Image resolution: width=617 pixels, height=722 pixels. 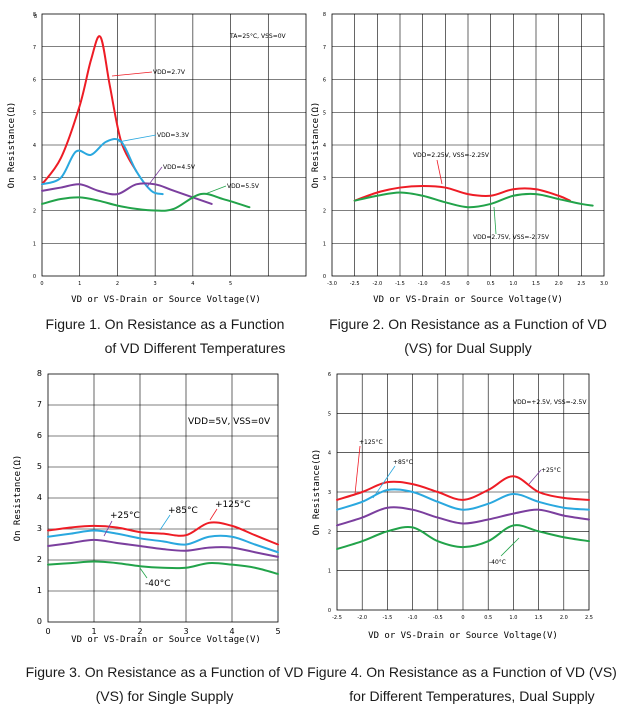 What do you see at coordinates (329, 454) in the screenshot?
I see `fig4-ytick-label: 4` at bounding box center [329, 454].